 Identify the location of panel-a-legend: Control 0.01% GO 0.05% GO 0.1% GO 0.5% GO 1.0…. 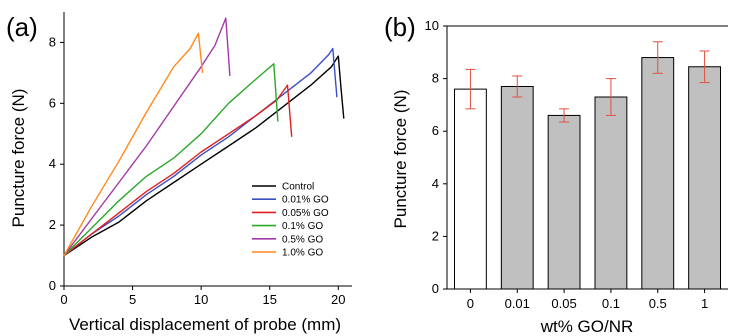
(290, 220).